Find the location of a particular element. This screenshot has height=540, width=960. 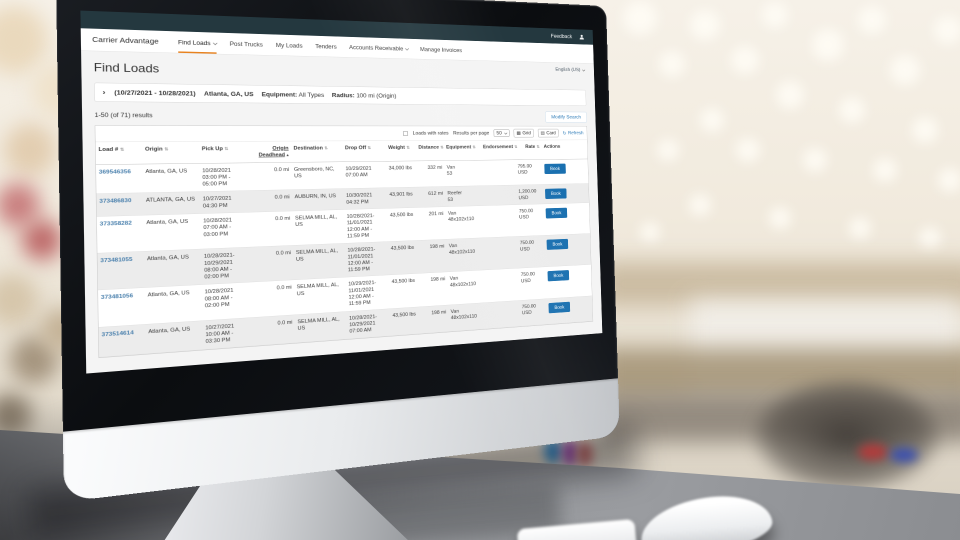

column-header-rate: Rate⇅ is located at coordinates (528, 146).